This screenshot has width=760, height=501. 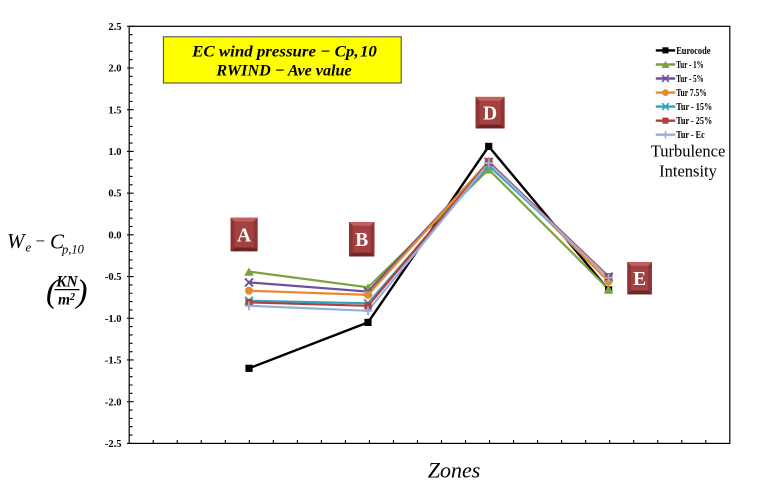 I want to click on svg-text: Turbulence, so click(x=688, y=151).